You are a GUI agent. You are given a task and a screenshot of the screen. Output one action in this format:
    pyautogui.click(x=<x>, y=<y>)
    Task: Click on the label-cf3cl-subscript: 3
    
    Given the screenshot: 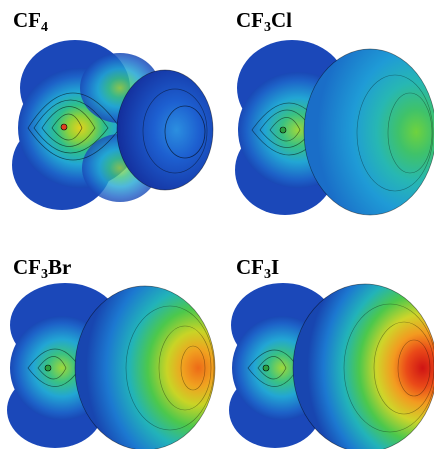 What is the action you would take?
    pyautogui.click(x=267, y=27)
    